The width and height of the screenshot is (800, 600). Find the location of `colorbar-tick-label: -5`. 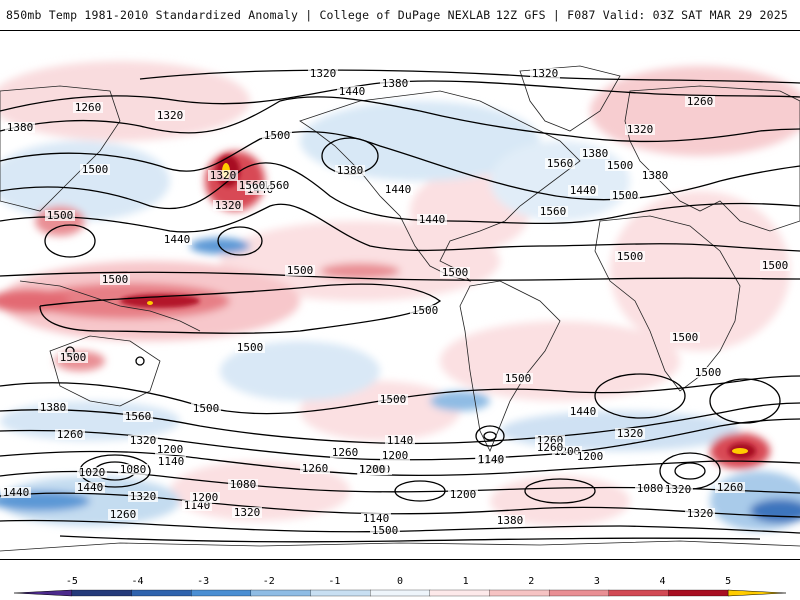

colorbar-tick-label: -5 is located at coordinates (72, 581).